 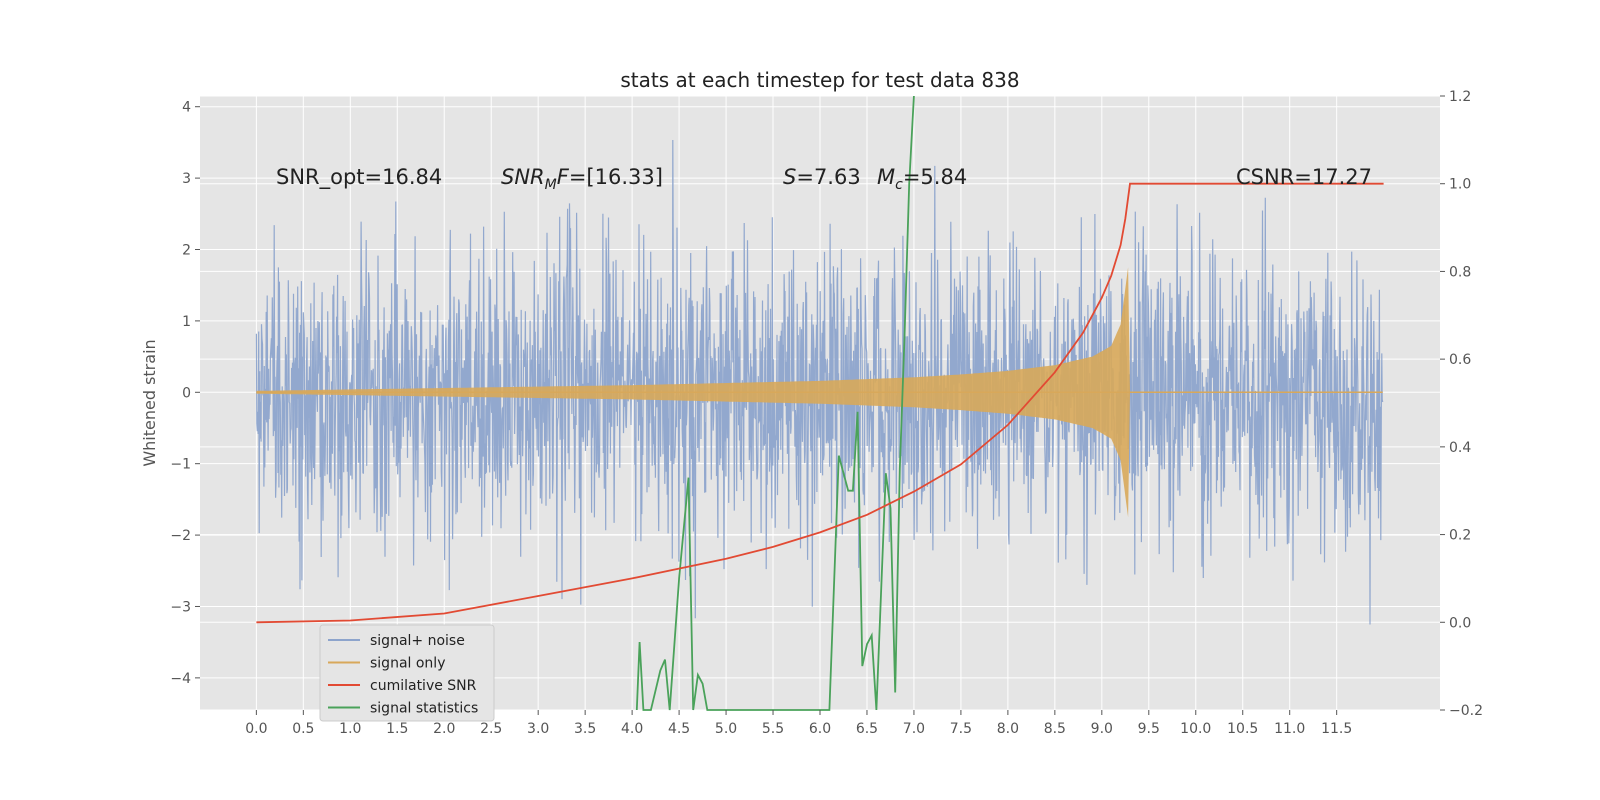 What do you see at coordinates (1055, 729) in the screenshot?
I see `x-tick-label: 8.5` at bounding box center [1055, 729].